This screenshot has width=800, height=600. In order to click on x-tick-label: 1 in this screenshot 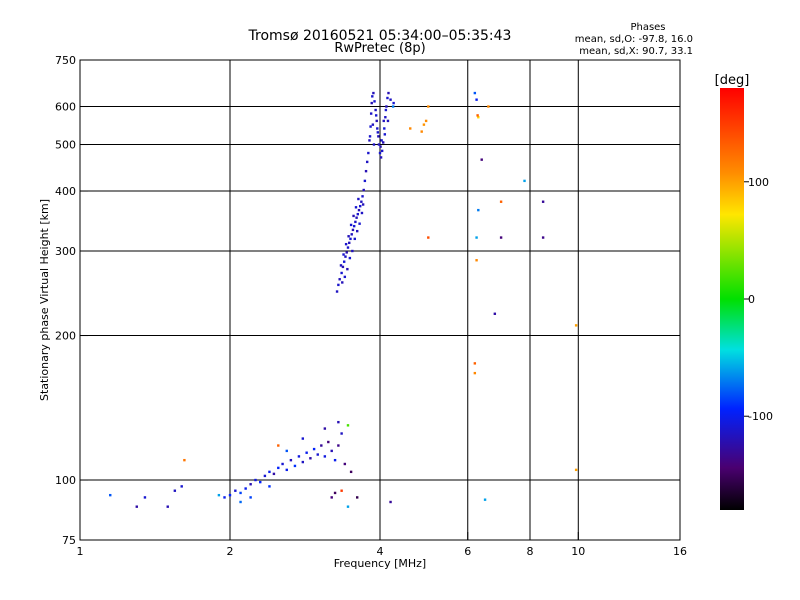, I will do `click(80, 551)`.